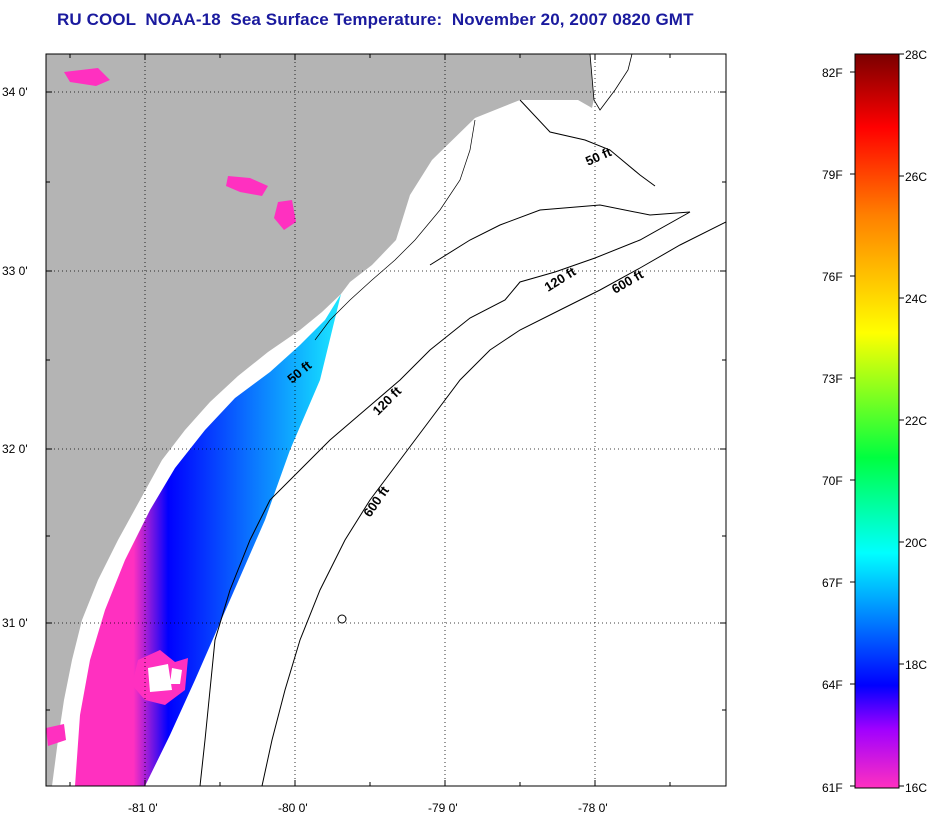 This screenshot has width=936, height=817. What do you see at coordinates (916, 55) in the screenshot?
I see `colorbar-c-label: 28C` at bounding box center [916, 55].